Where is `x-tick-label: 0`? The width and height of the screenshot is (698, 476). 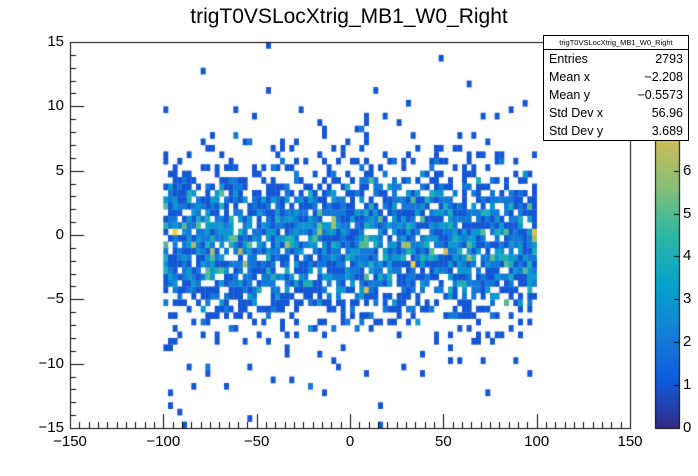 x-tick-label: 0 is located at coordinates (350, 441).